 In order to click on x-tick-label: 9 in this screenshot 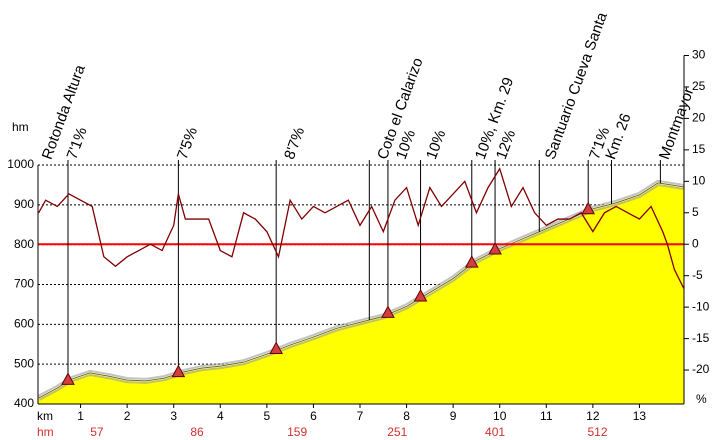, I will do `click(453, 416)`.